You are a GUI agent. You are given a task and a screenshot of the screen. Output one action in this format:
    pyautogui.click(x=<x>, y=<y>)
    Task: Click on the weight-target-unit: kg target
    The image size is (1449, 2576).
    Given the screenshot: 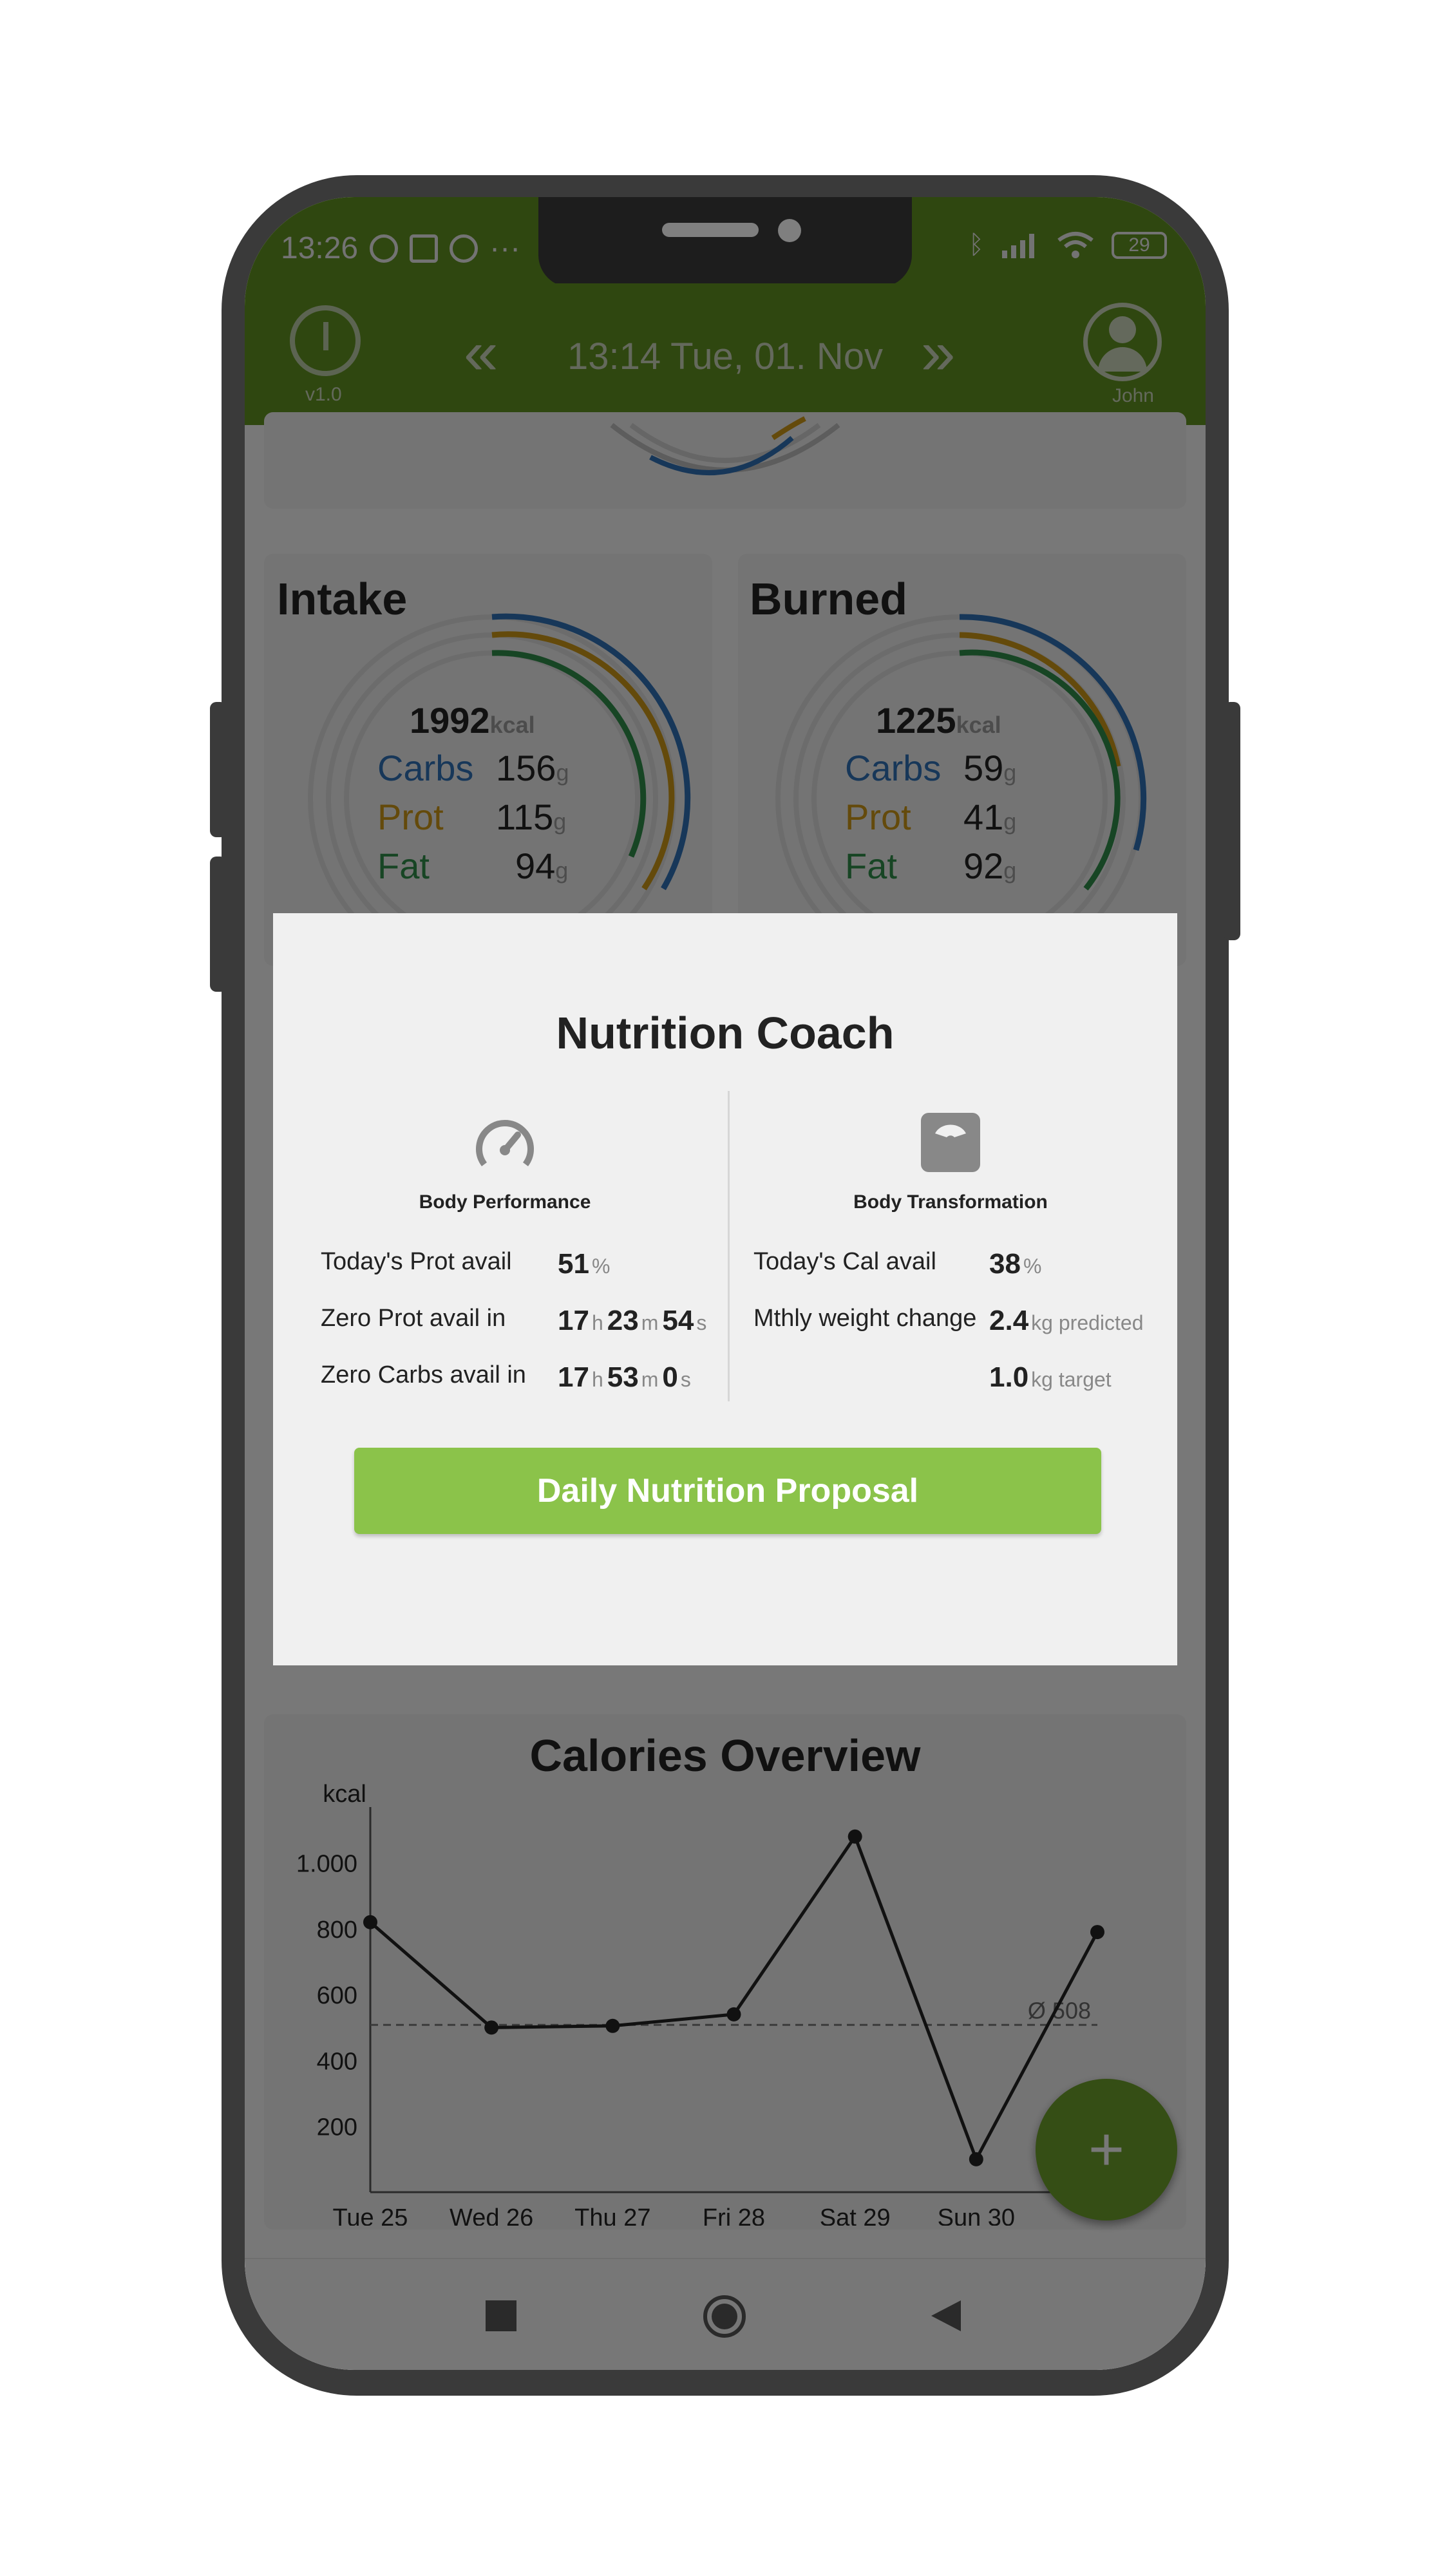 What is the action you would take?
    pyautogui.click(x=1071, y=1380)
    